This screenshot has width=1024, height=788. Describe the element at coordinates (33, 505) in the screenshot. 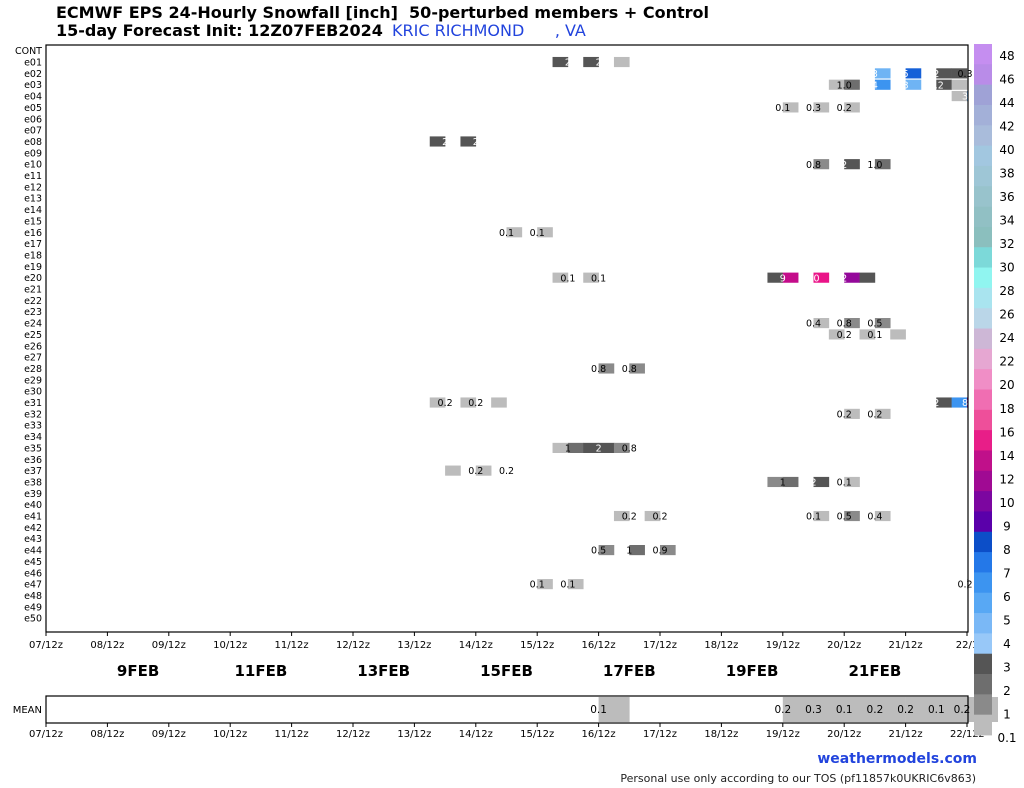

I see `member-label: e40` at that location.